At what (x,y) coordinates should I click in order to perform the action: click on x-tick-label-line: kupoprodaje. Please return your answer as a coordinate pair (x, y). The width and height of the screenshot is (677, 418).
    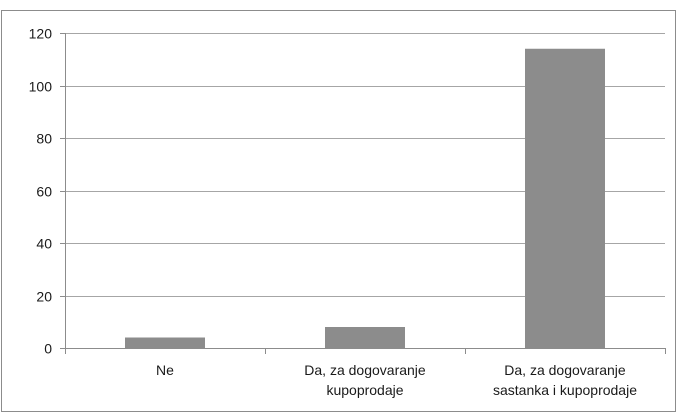
    Looking at the image, I should click on (364, 390).